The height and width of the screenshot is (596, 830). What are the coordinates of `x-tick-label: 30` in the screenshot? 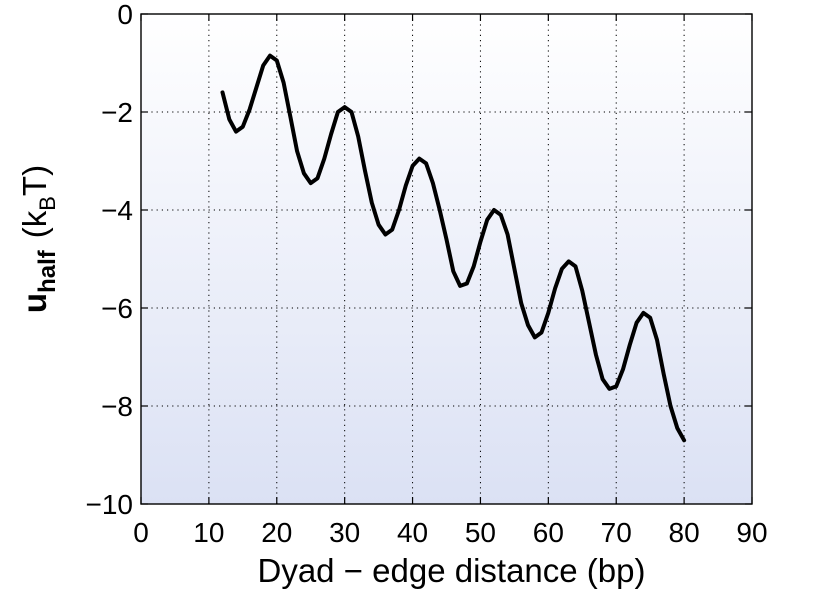 It's located at (344, 532).